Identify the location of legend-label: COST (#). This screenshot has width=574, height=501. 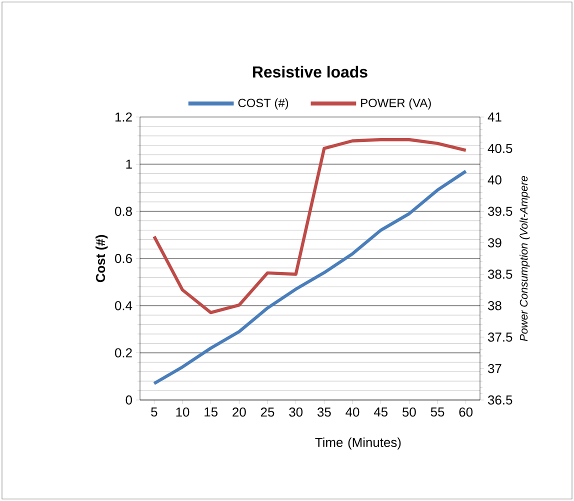
(263, 104).